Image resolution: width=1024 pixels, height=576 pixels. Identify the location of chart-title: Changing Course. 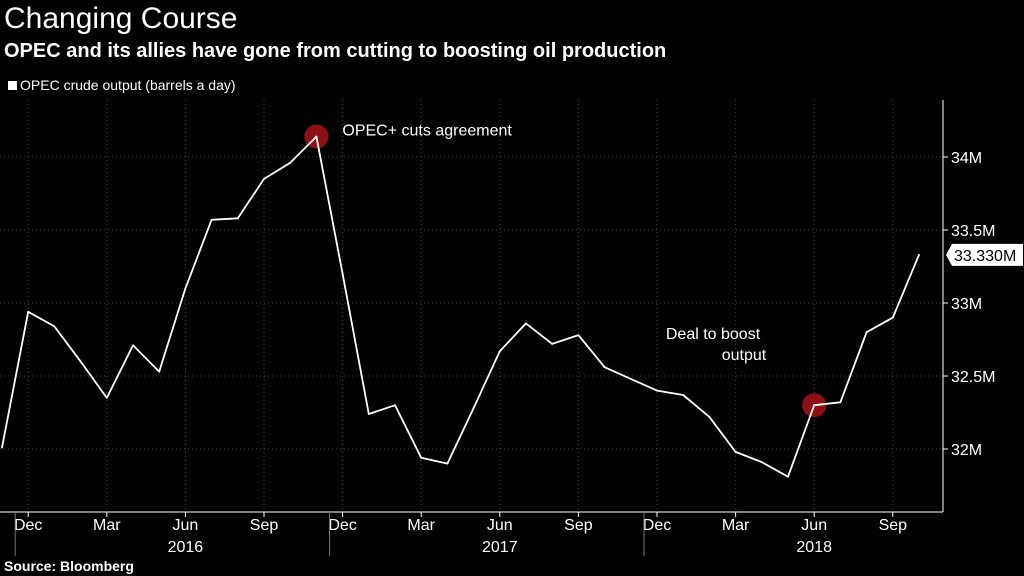
(121, 18).